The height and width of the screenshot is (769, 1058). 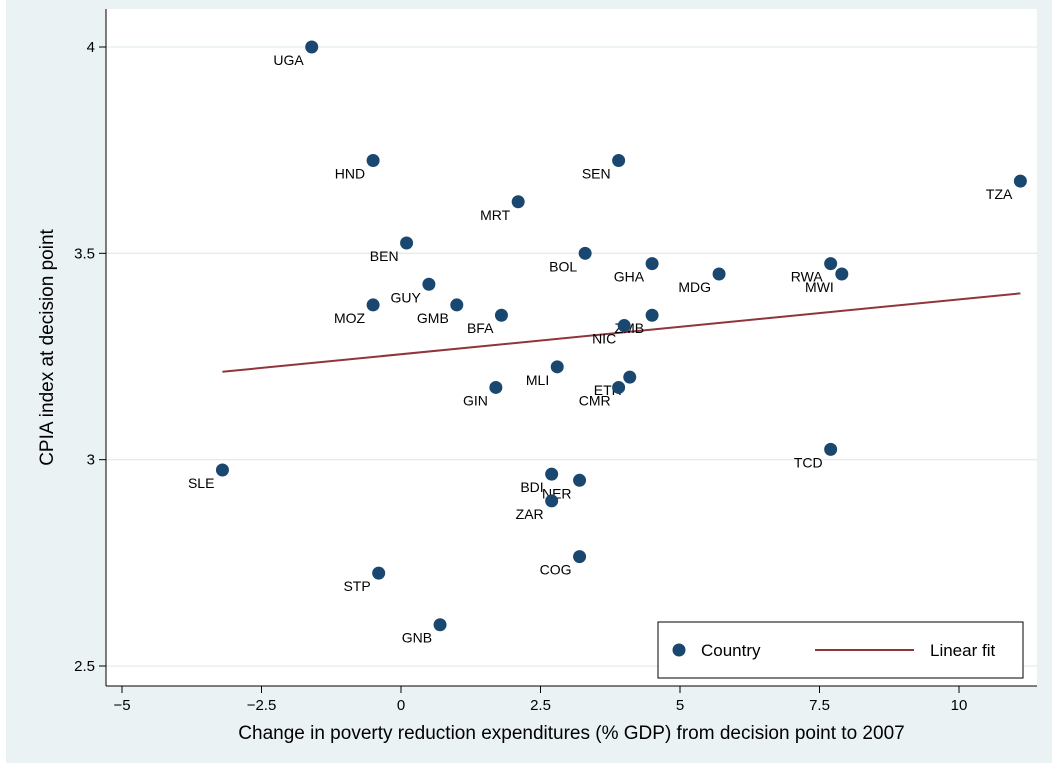 What do you see at coordinates (518, 202) in the screenshot?
I see `data-point-mrt` at bounding box center [518, 202].